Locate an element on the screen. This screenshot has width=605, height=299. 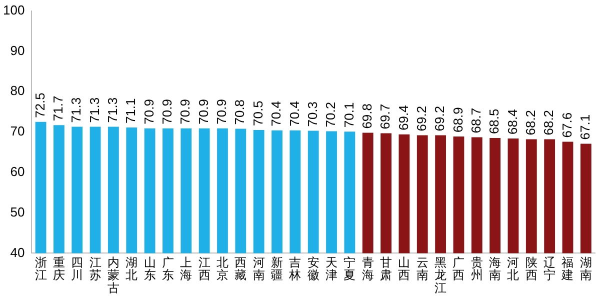
x-tick-label: 西藏 is located at coordinates (240, 269).